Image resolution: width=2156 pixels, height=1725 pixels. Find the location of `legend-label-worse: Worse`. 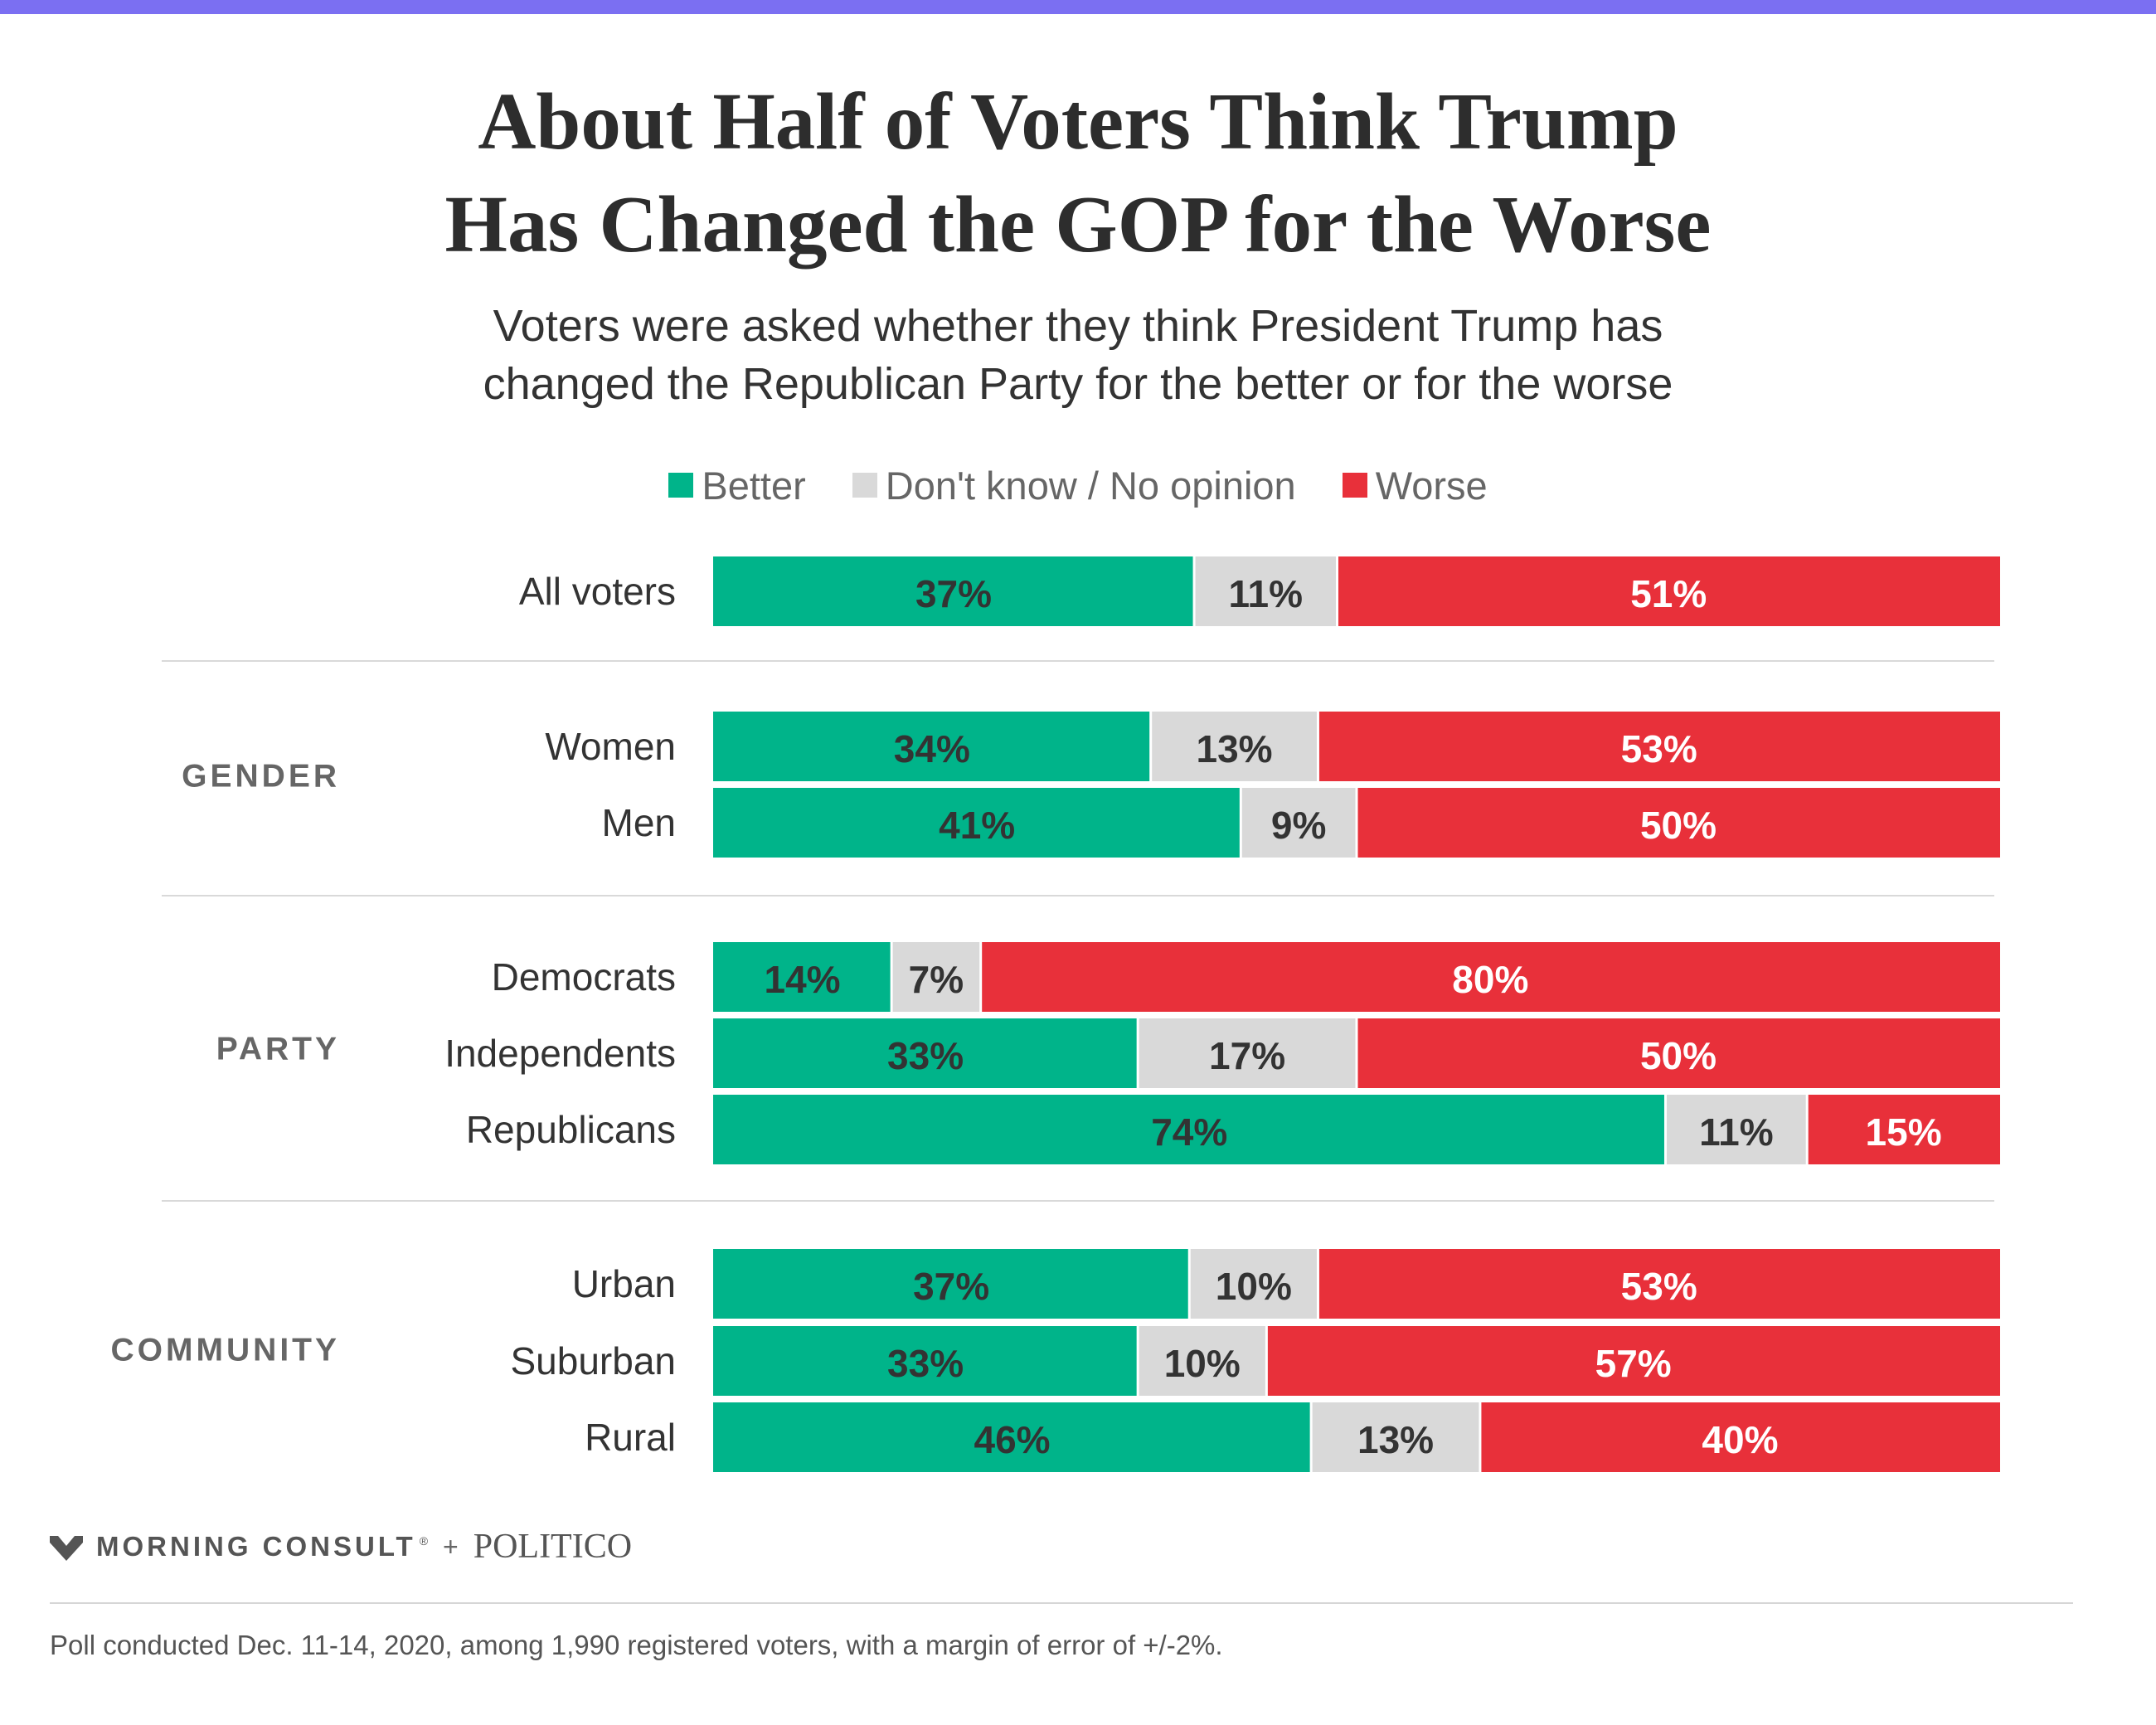

legend-label-worse: Worse is located at coordinates (1431, 486).